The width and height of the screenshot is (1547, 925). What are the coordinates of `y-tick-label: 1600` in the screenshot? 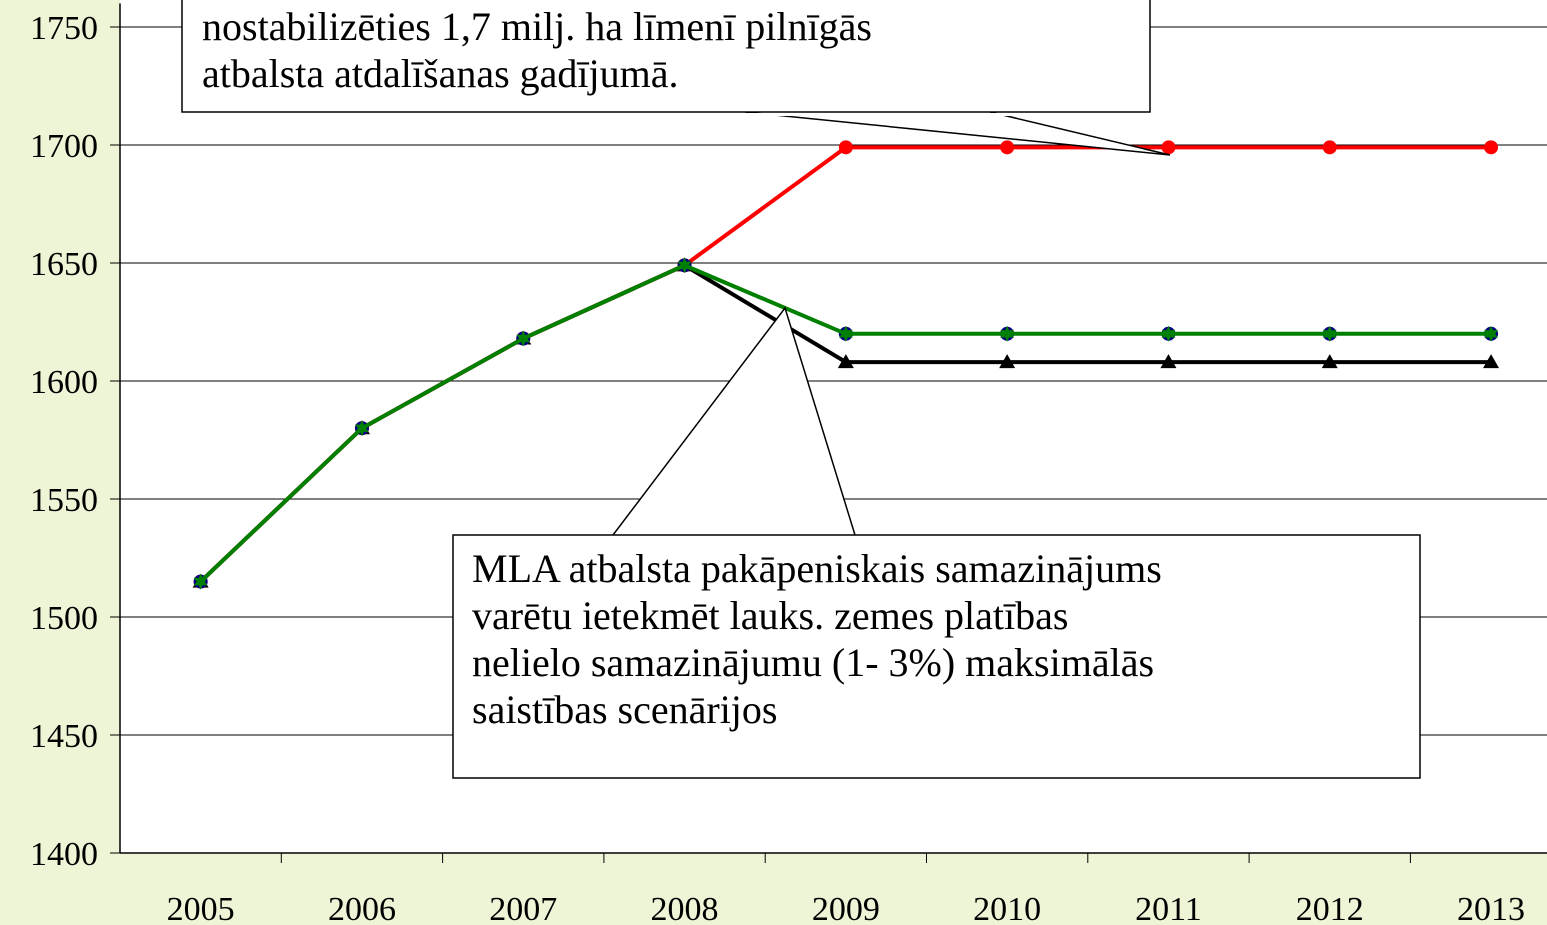 It's located at (64, 382).